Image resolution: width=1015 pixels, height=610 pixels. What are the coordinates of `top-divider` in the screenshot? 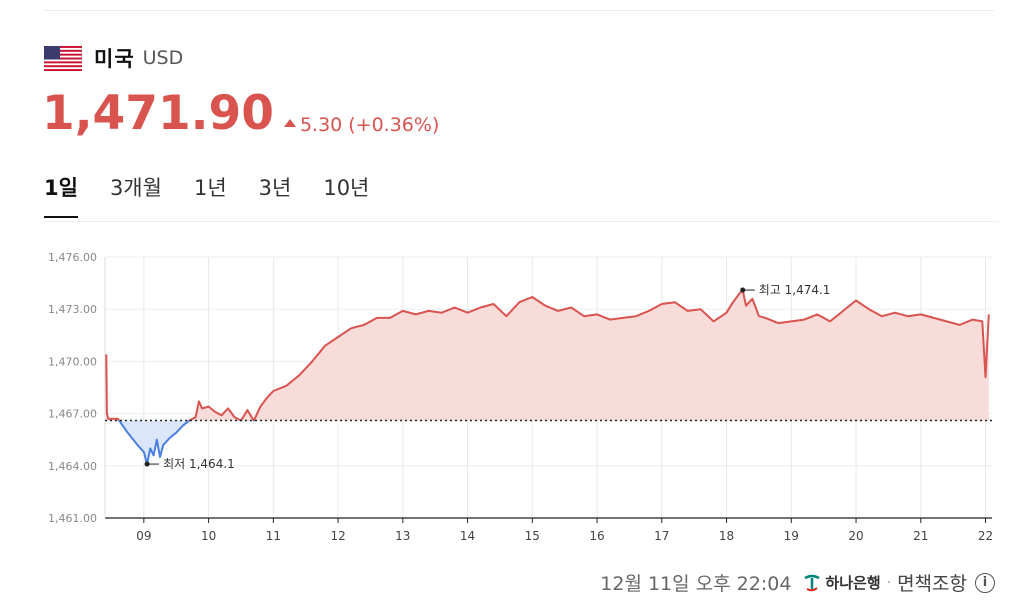 It's located at (519, 10).